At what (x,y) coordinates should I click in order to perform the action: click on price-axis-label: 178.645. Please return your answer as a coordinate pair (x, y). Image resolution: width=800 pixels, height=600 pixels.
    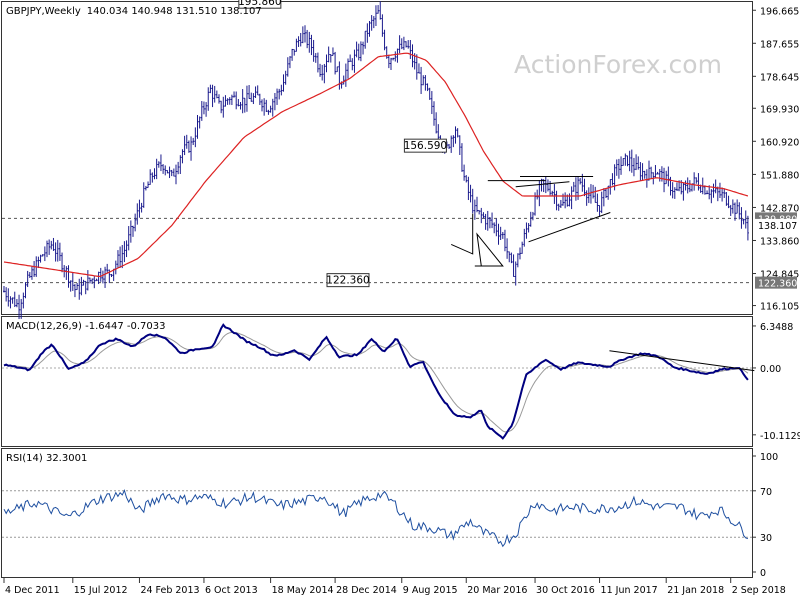
    Looking at the image, I should click on (779, 77).